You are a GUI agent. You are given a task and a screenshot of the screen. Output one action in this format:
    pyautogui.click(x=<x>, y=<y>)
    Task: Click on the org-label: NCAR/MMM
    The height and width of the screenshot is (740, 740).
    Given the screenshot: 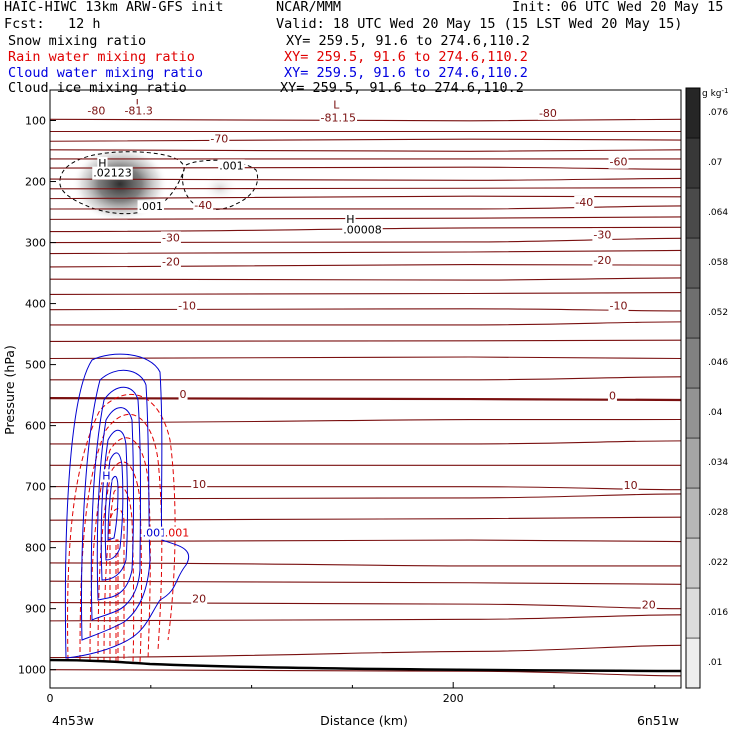 What is the action you would take?
    pyautogui.click(x=309, y=7)
    